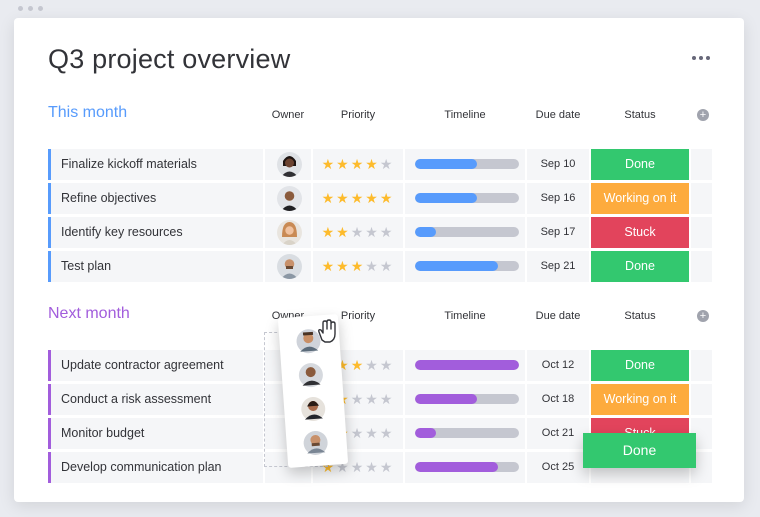 The image size is (760, 517). I want to click on due-date: Sep 16, so click(558, 198).